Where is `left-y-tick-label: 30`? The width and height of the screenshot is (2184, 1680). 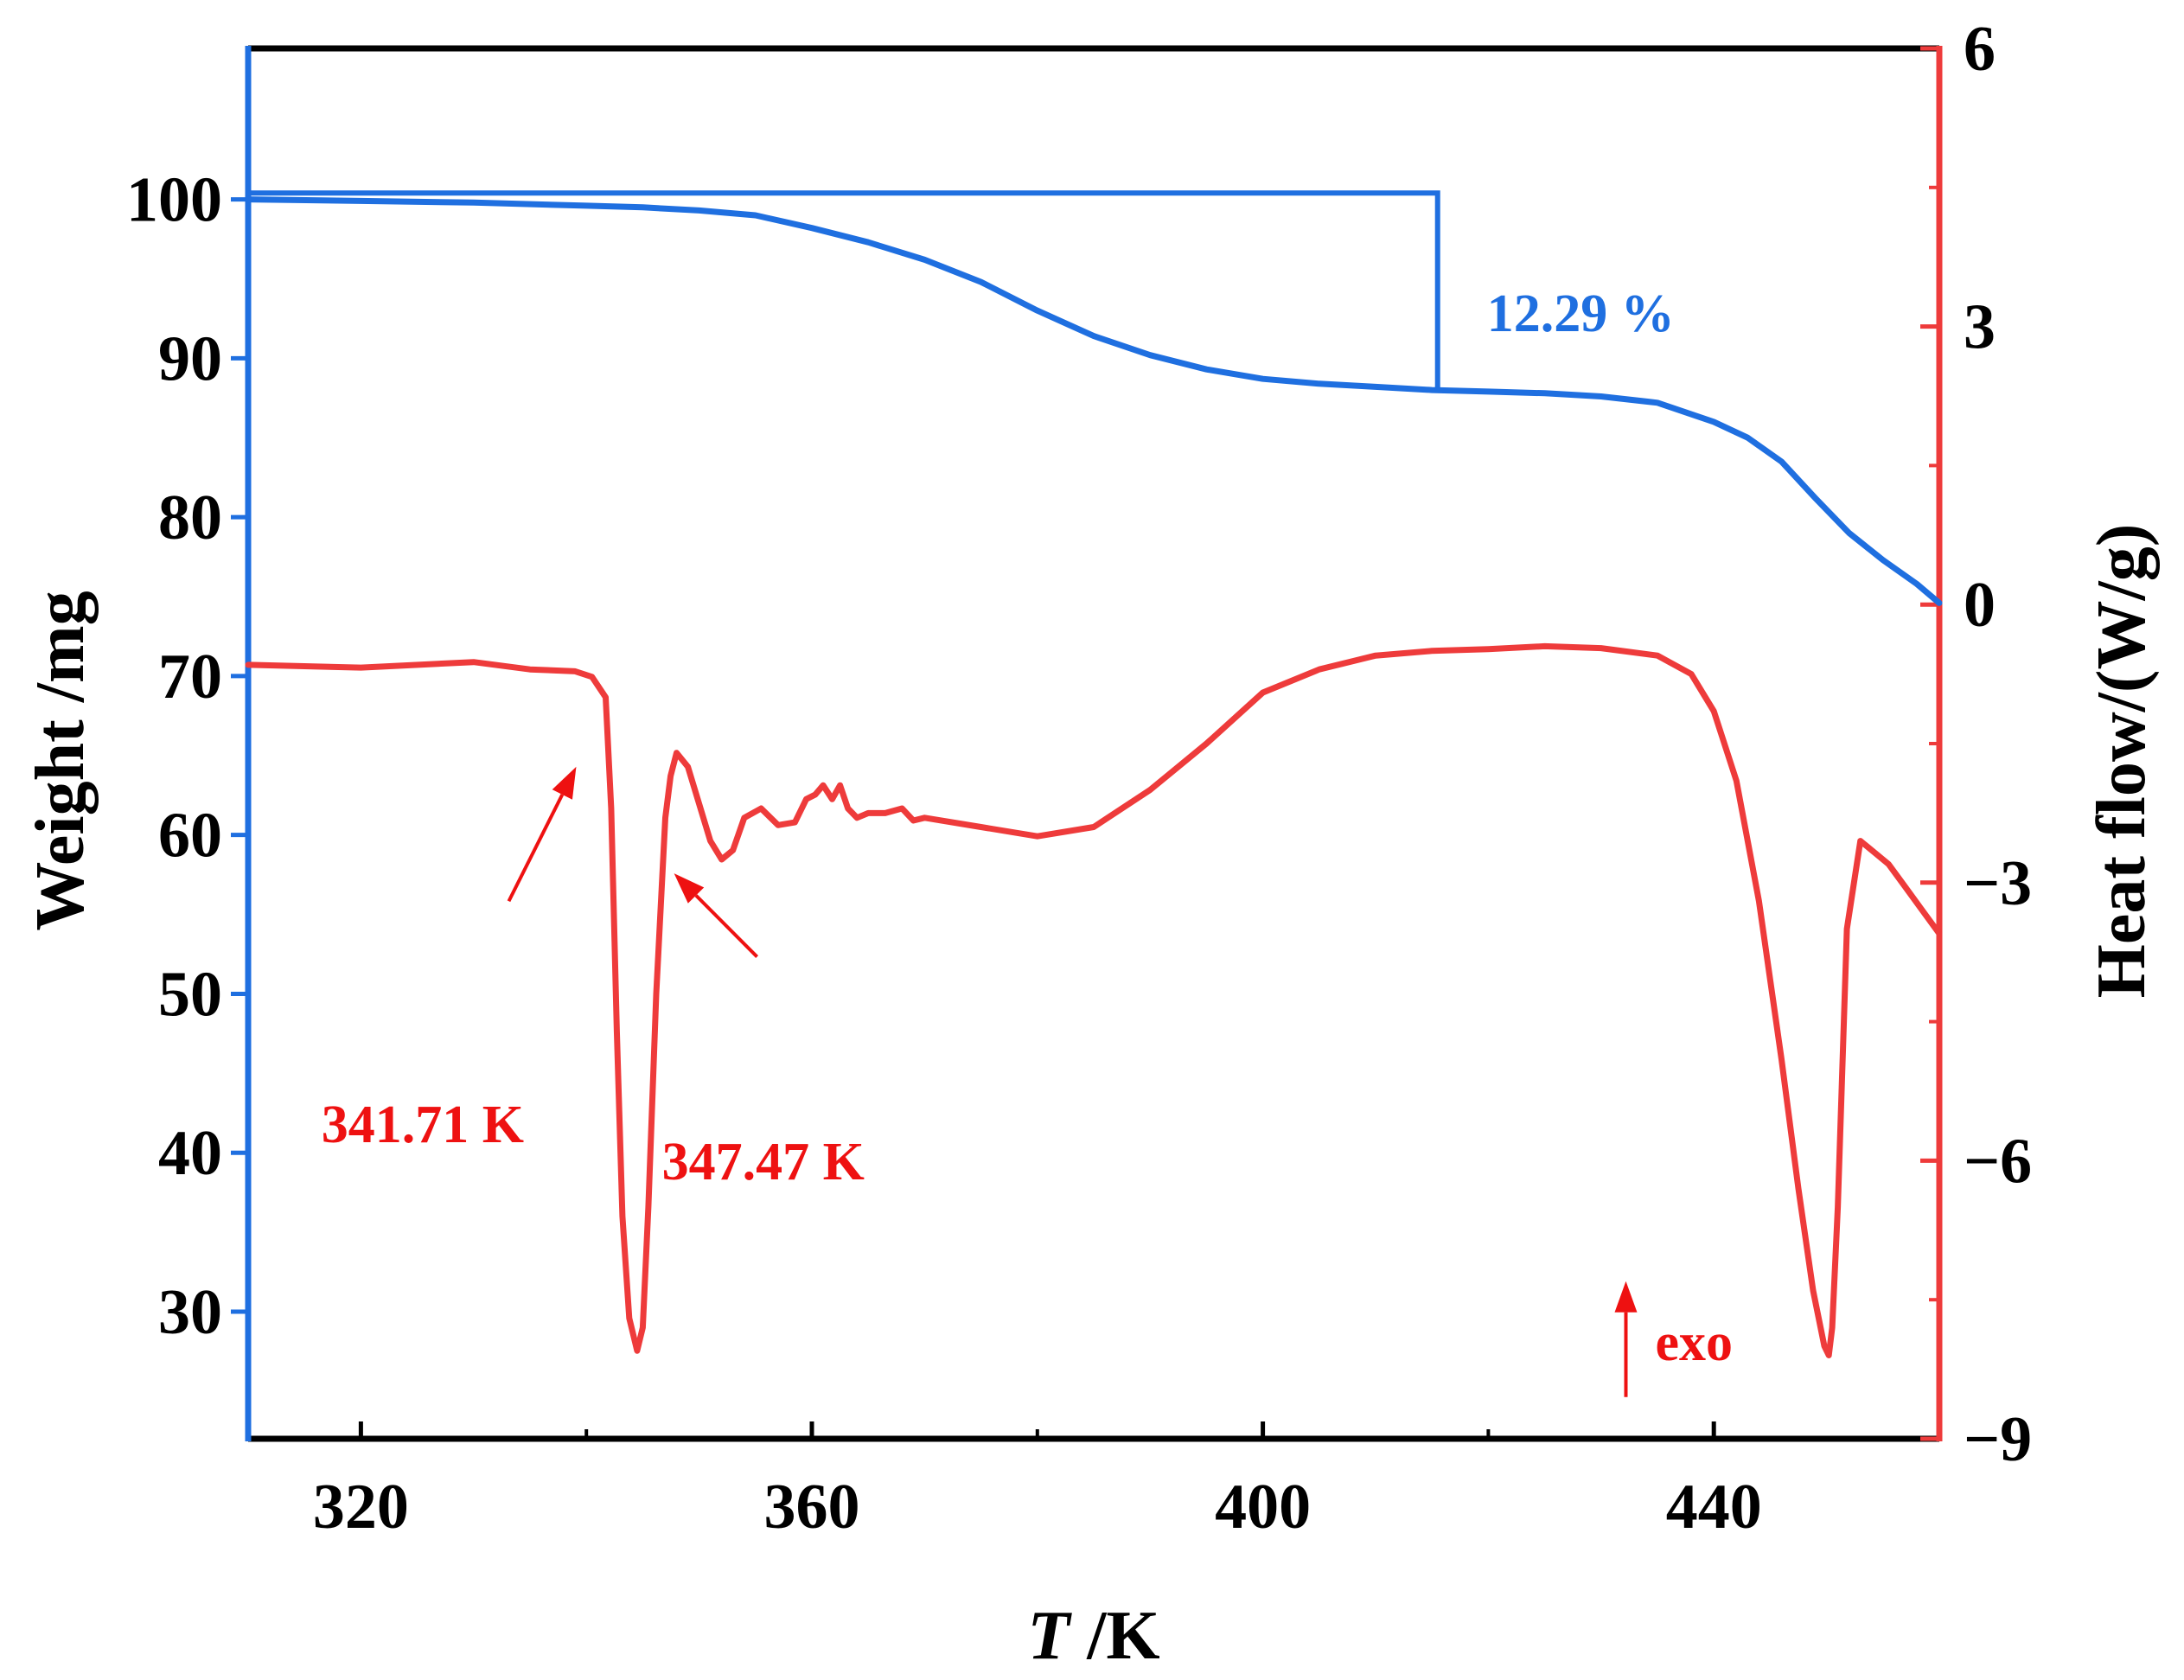
left-y-tick-label: 30 is located at coordinates (190, 1313).